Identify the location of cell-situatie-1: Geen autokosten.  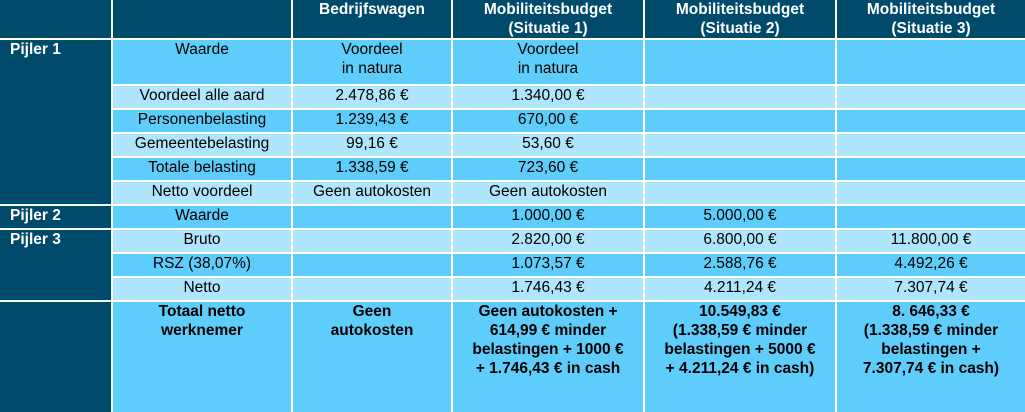
(548, 193).